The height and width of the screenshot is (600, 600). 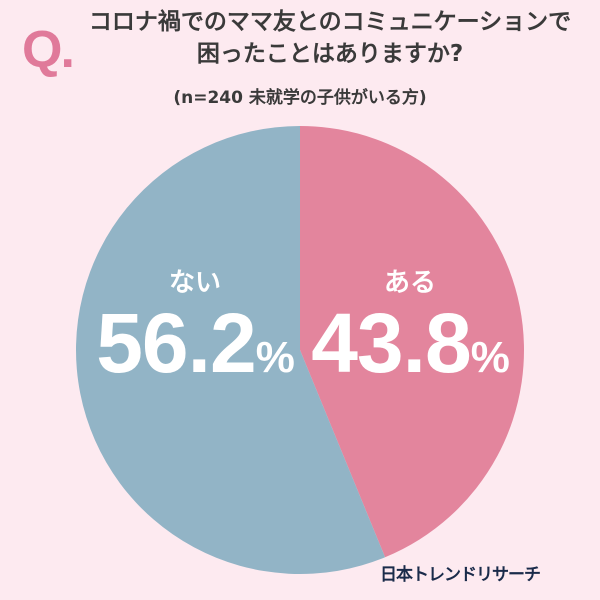 I want to click on label-aru-value: 43.8%, so click(x=410, y=350).